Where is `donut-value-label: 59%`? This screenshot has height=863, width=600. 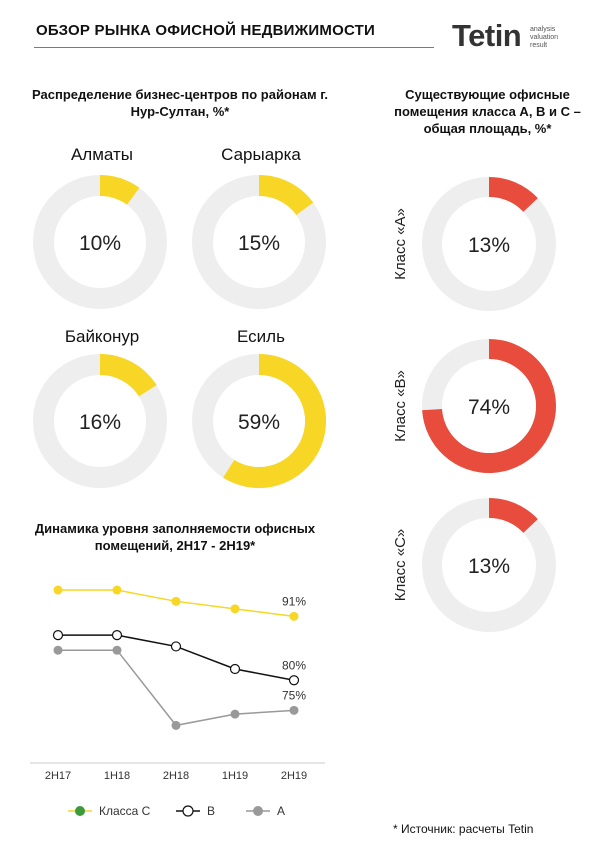
donut-value-label: 59% is located at coordinates (259, 422).